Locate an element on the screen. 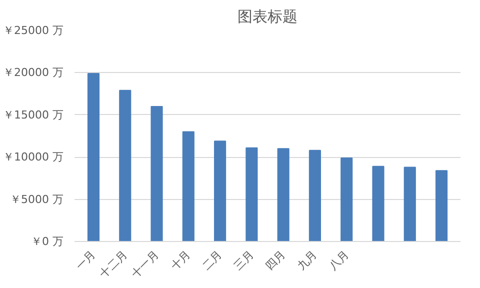 The image size is (480, 288). y-tick-label: ￥25000 万 is located at coordinates (33, 30).